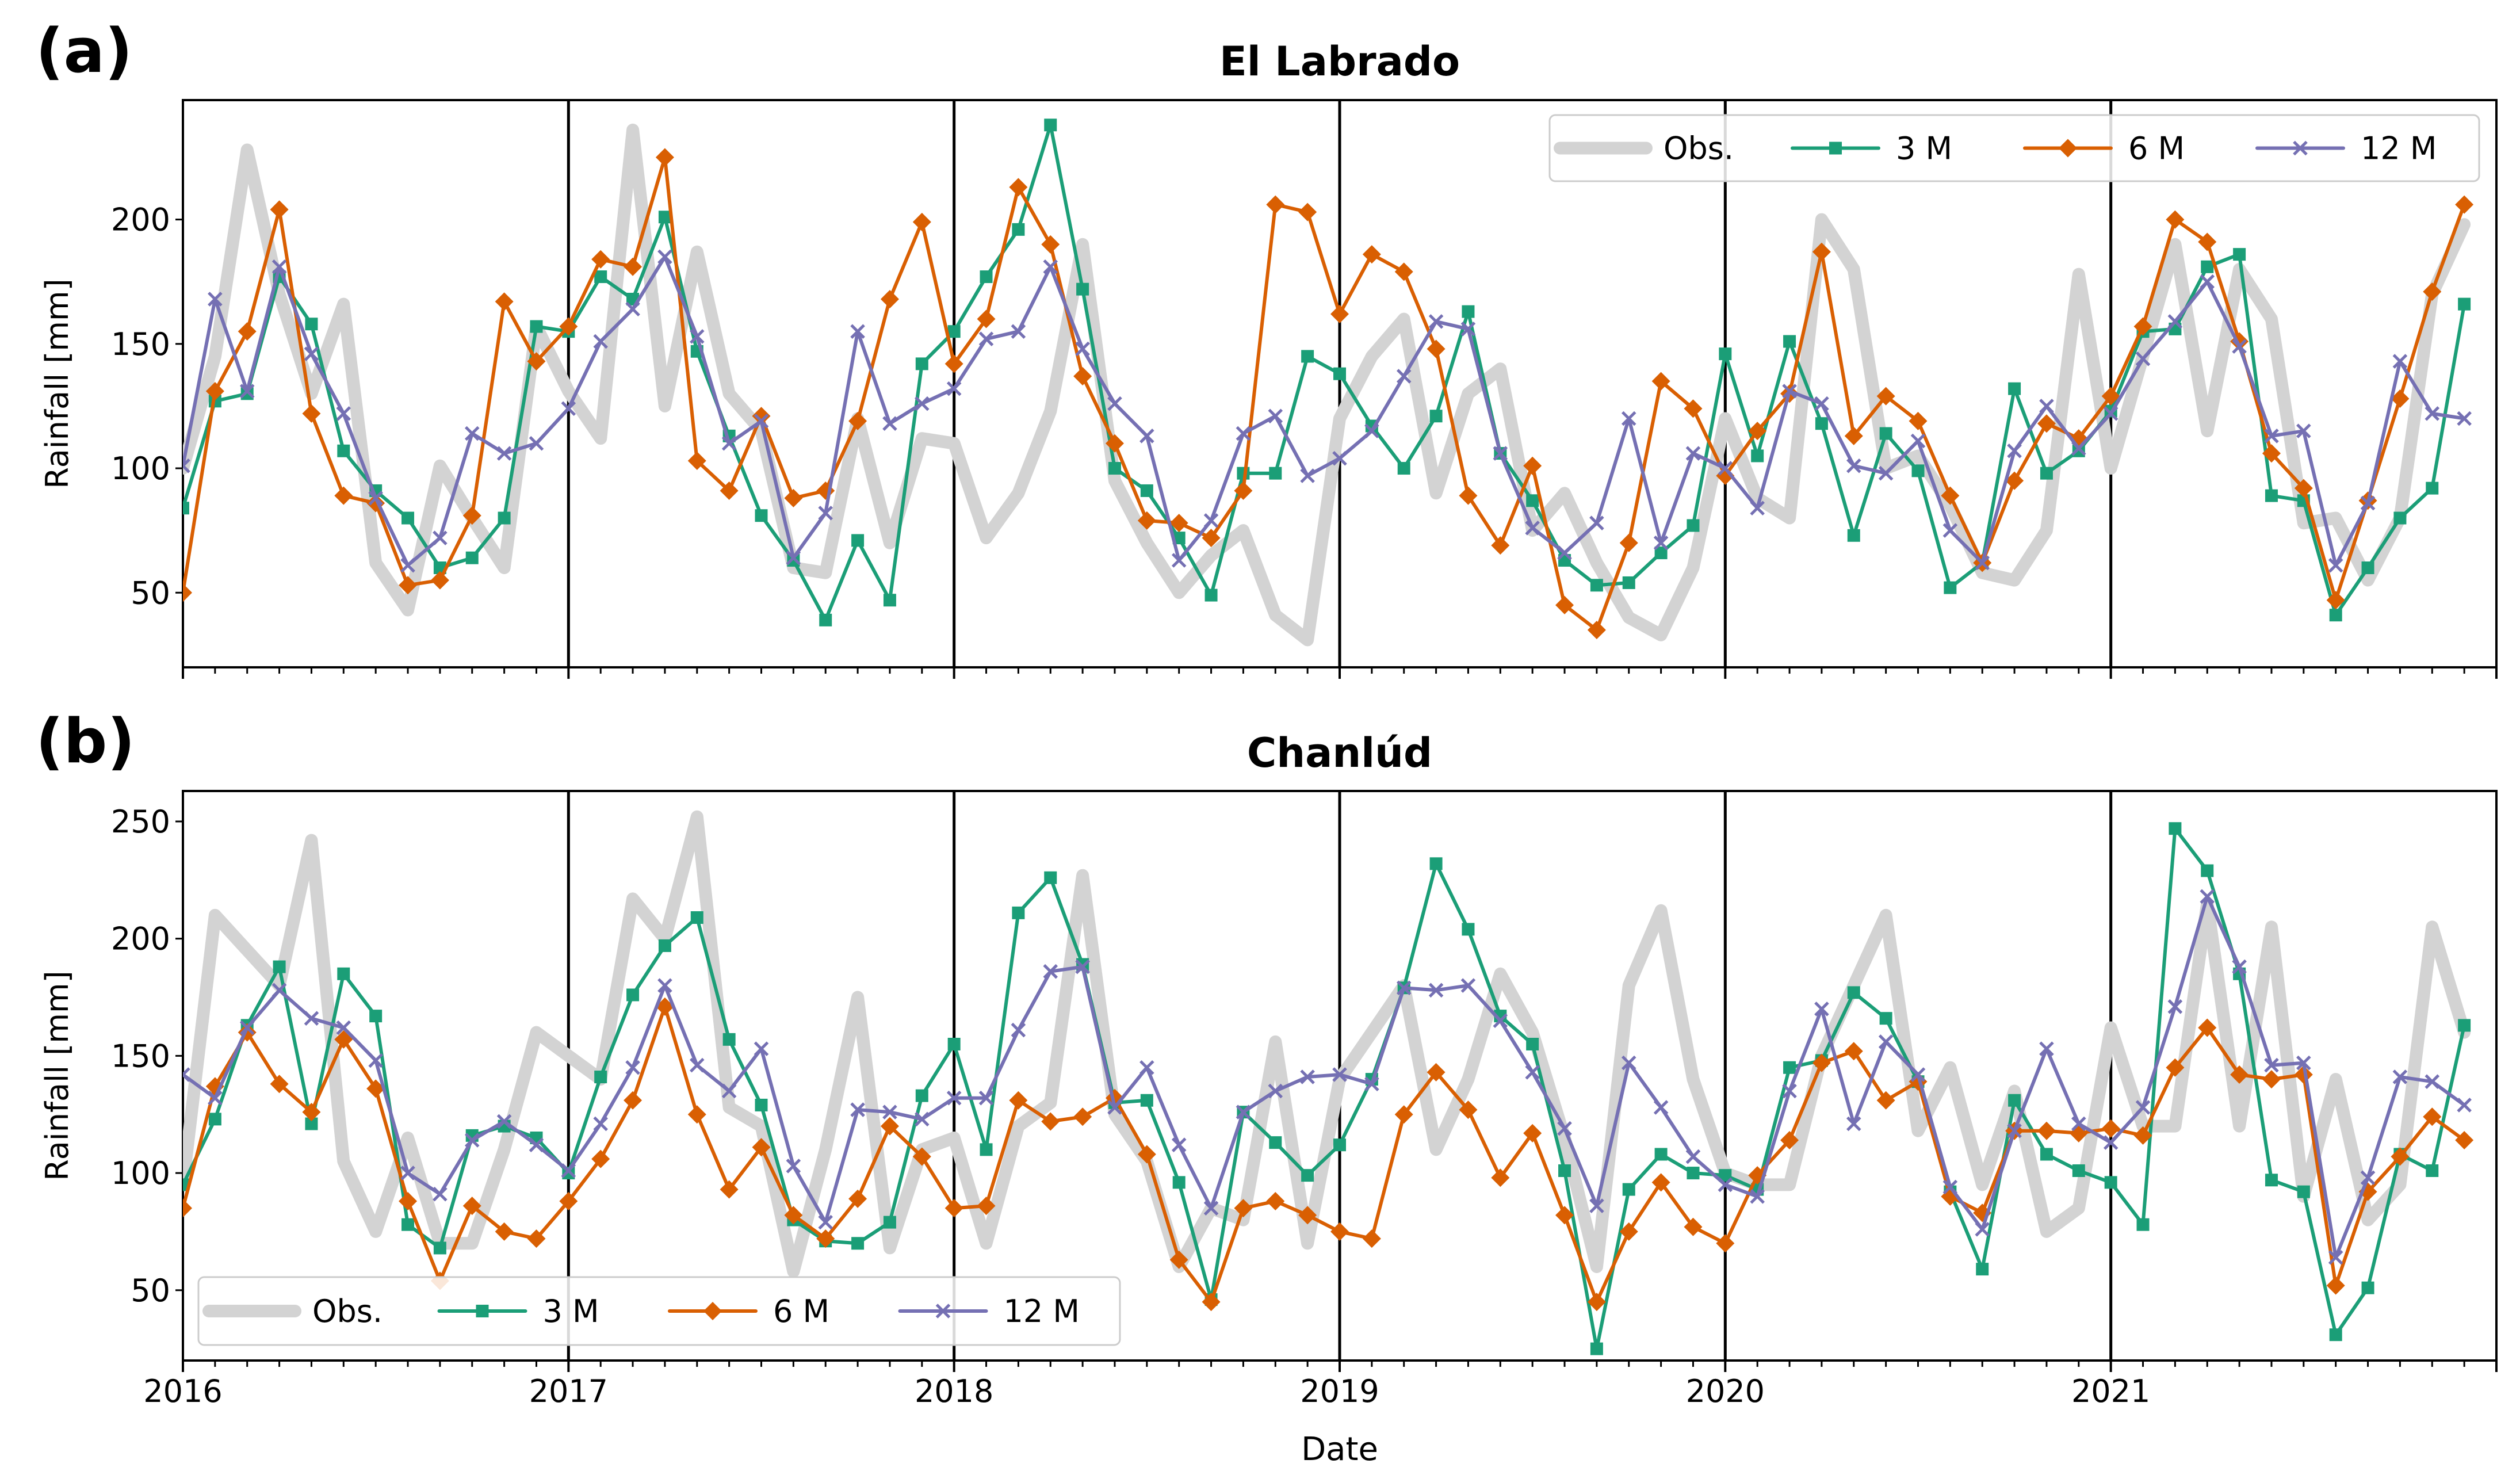 This screenshot has height=1475, width=2520. I want to click on y-tick-label: 50, so click(151, 593).